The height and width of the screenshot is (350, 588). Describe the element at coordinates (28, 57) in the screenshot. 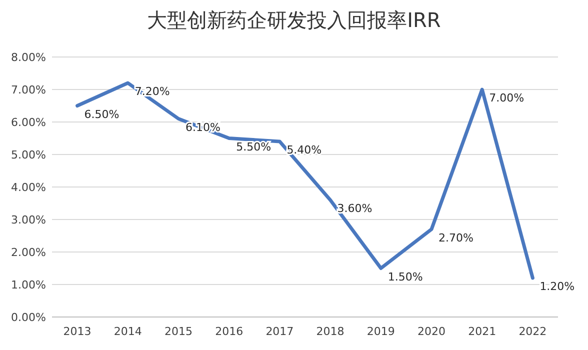

I see `y-tick-label: 8.00%` at that location.